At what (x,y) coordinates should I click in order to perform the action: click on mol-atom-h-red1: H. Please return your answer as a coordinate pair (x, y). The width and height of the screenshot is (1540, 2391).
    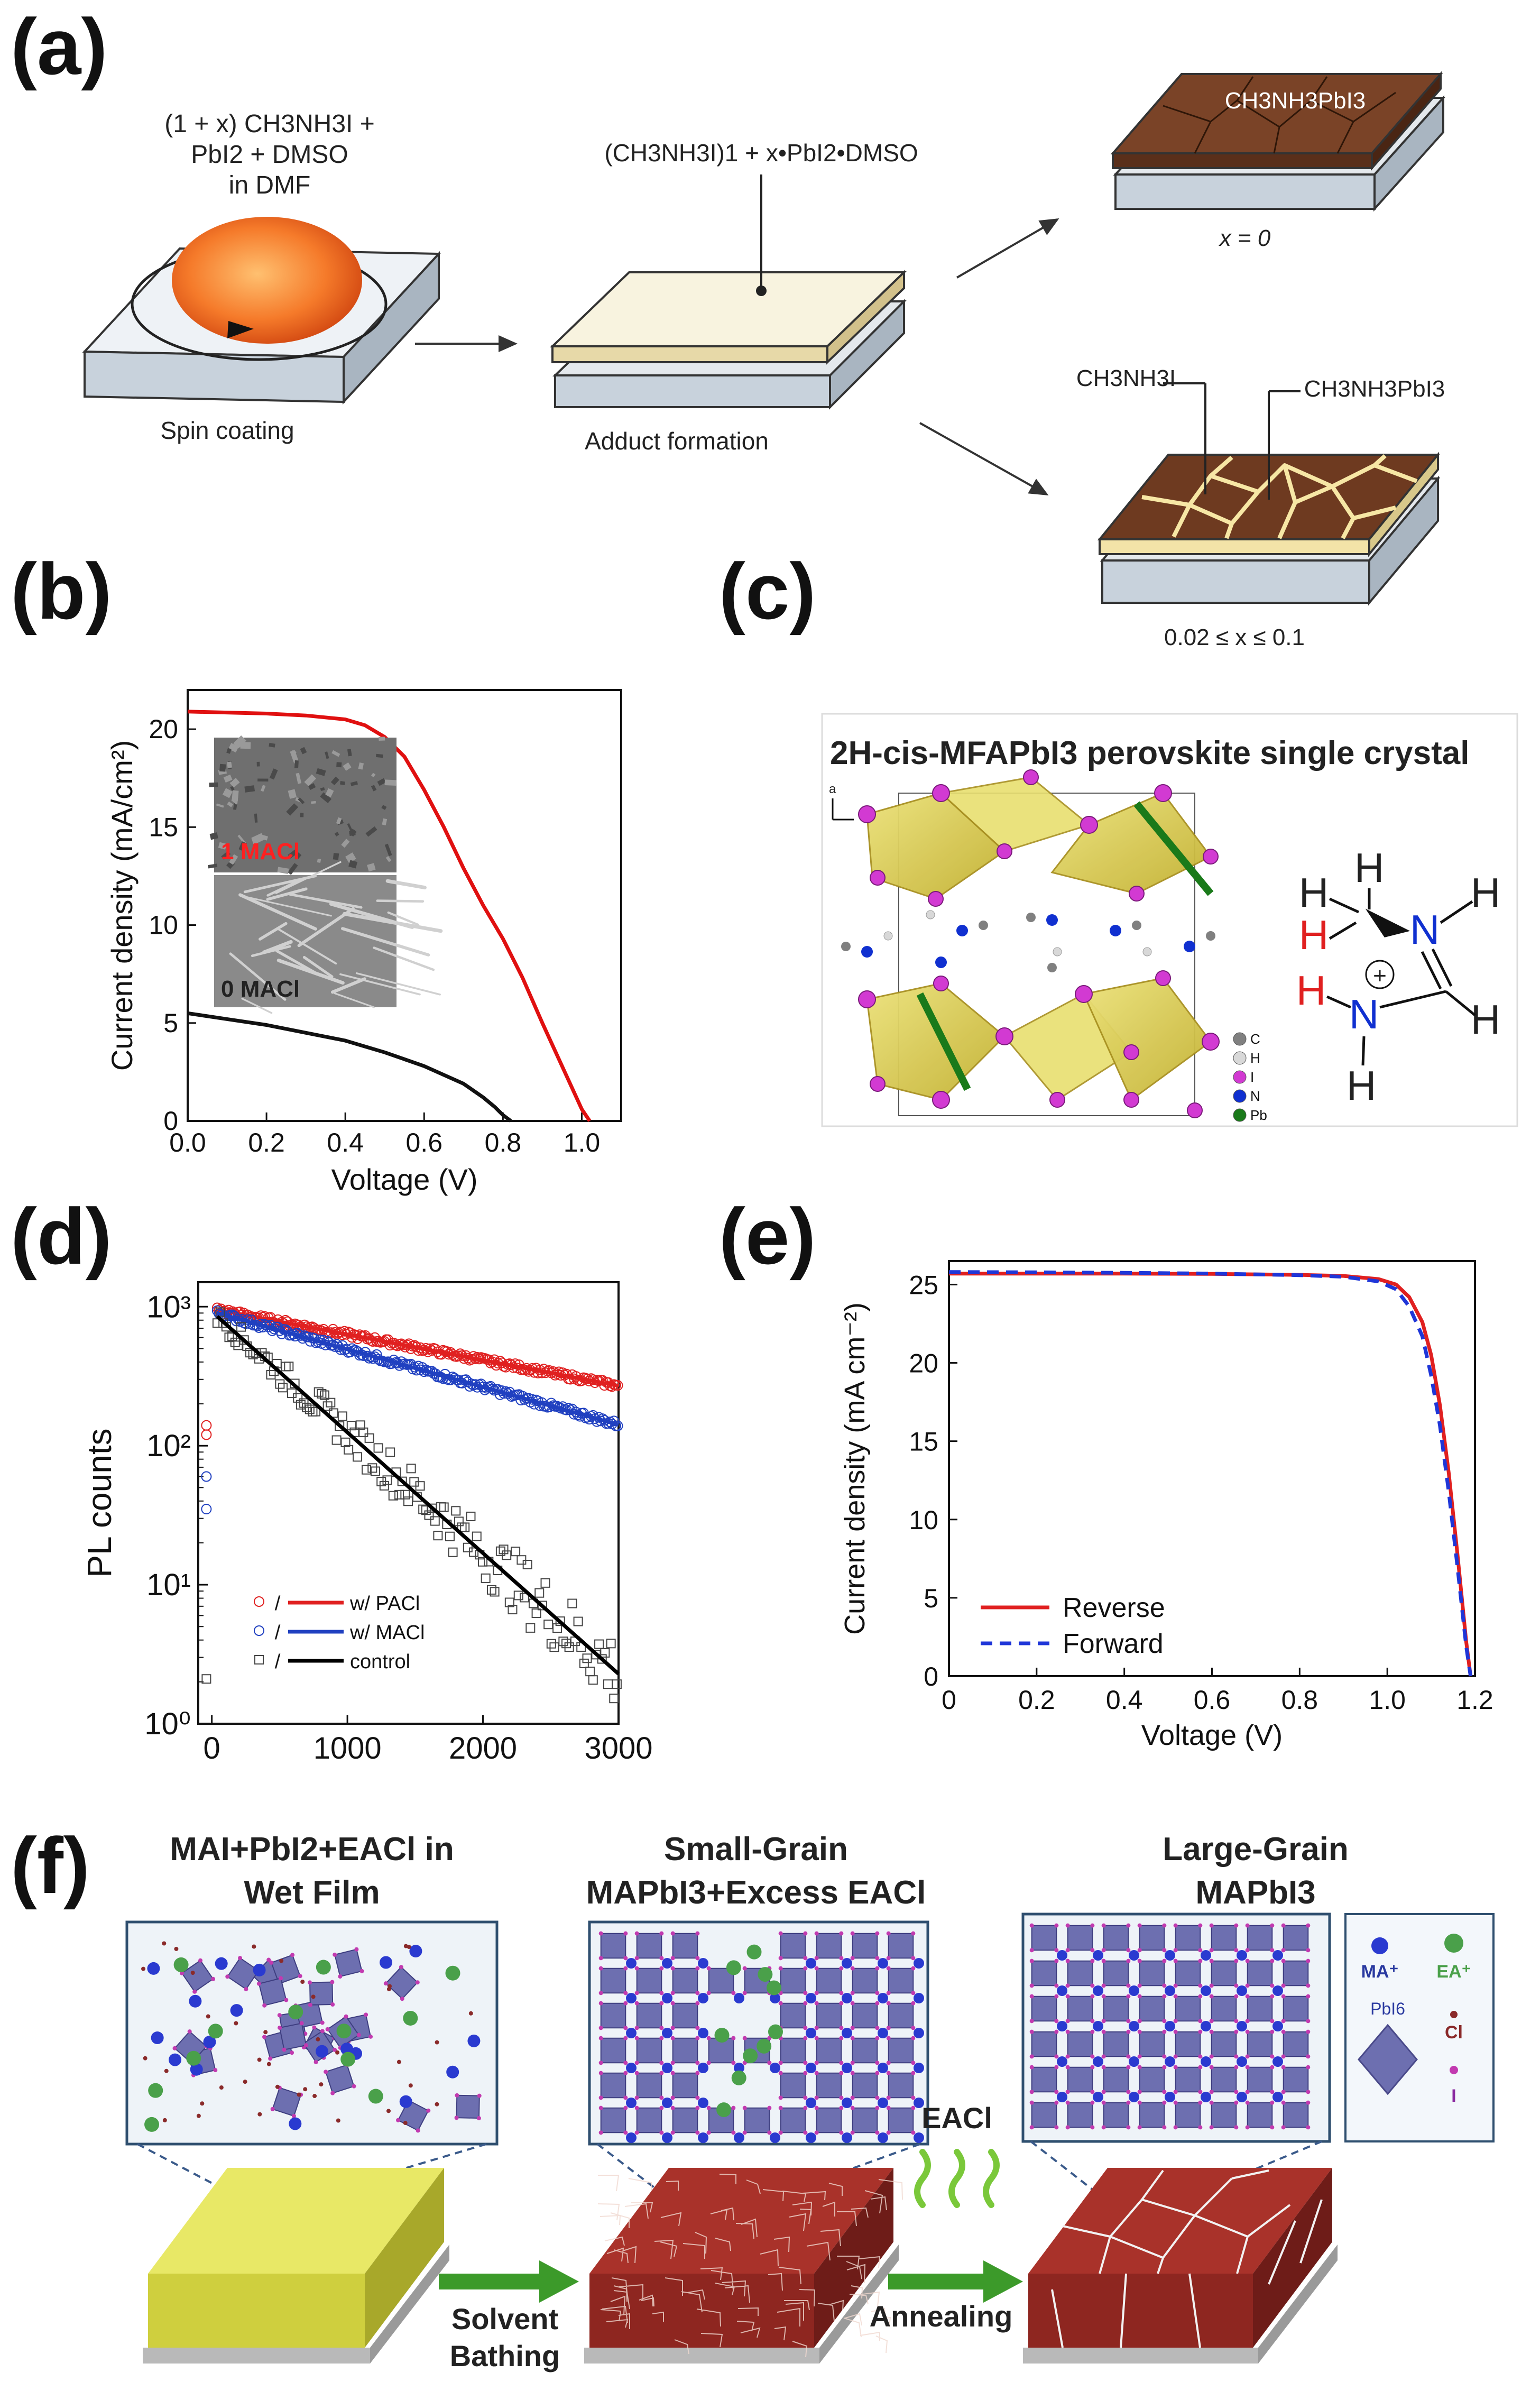
    Looking at the image, I should click on (1314, 935).